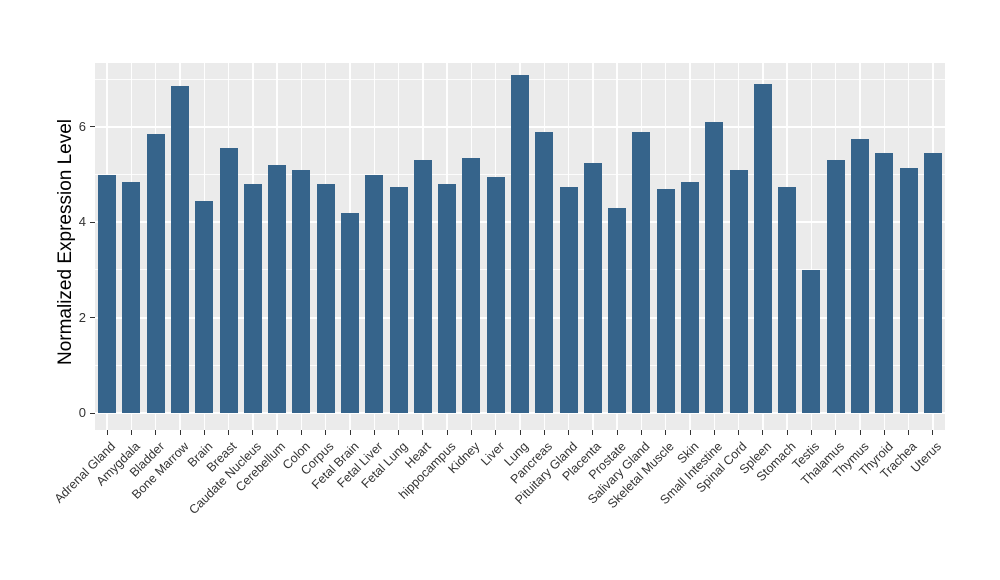  What do you see at coordinates (447, 298) in the screenshot?
I see `bar-hippocampus` at bounding box center [447, 298].